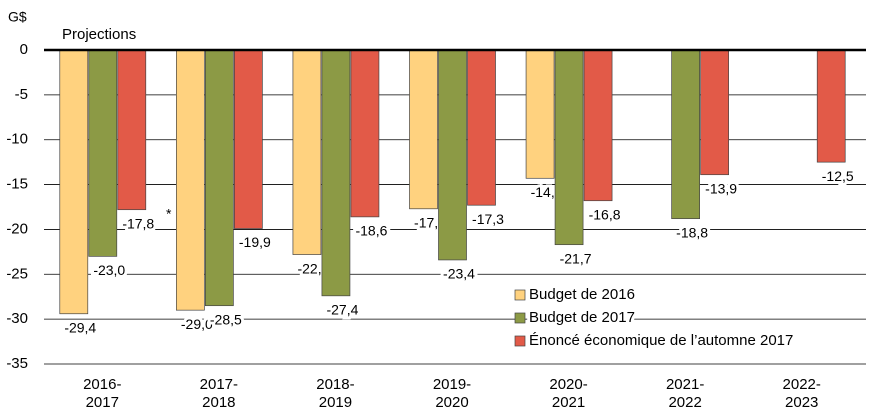  I want to click on y-tick-label: -30, so click(17, 318).